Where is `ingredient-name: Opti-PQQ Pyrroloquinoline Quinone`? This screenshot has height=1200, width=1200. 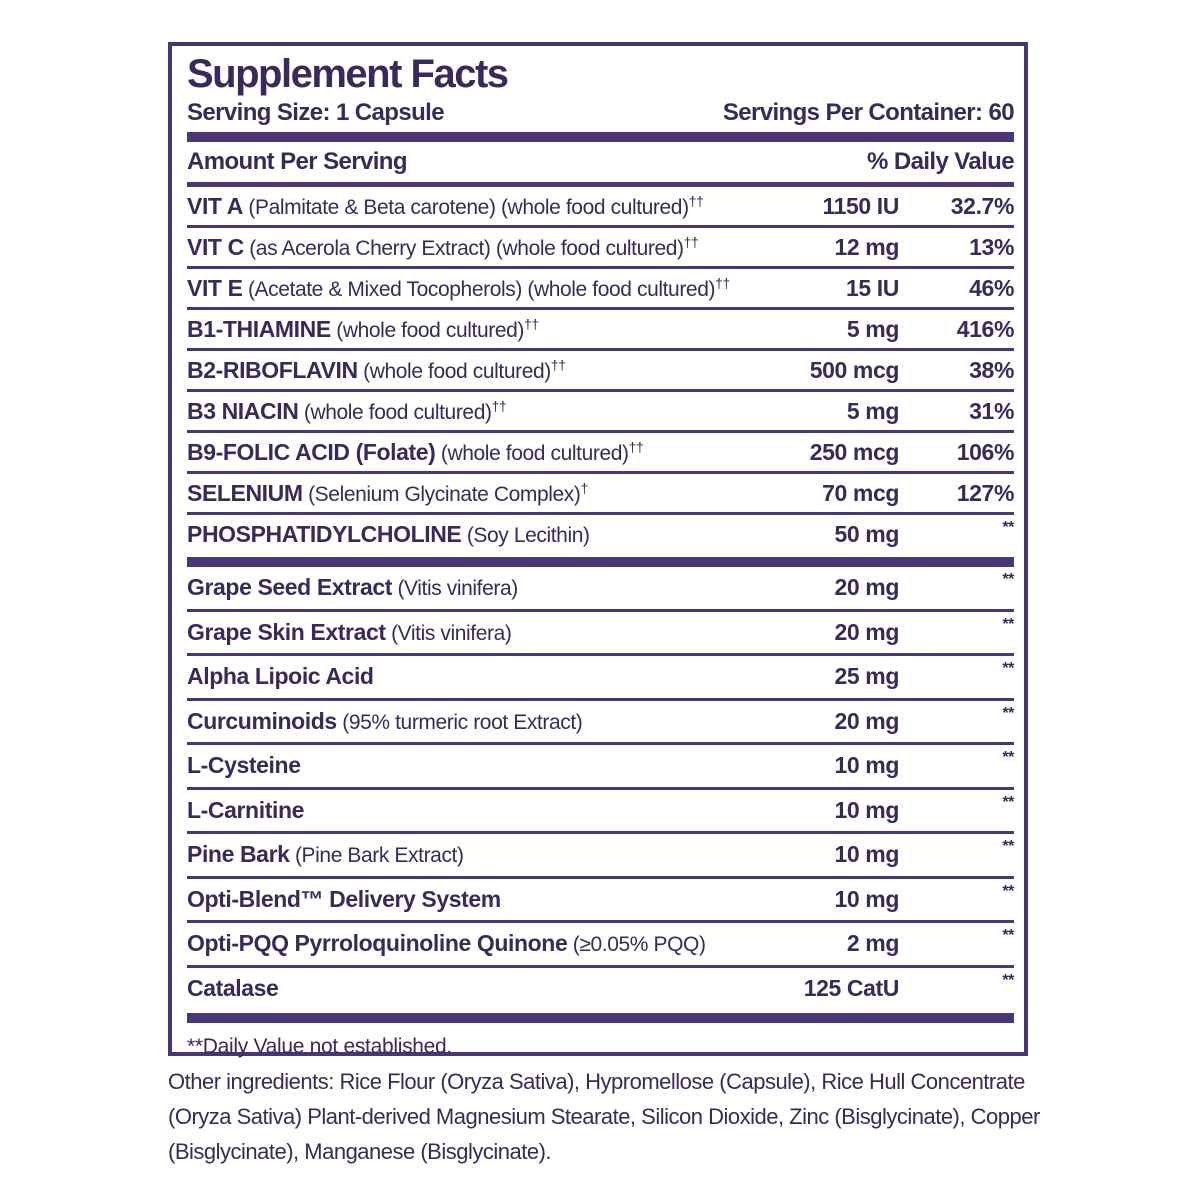 ingredient-name: Opti-PQQ Pyrroloquinoline Quinone is located at coordinates (377, 943).